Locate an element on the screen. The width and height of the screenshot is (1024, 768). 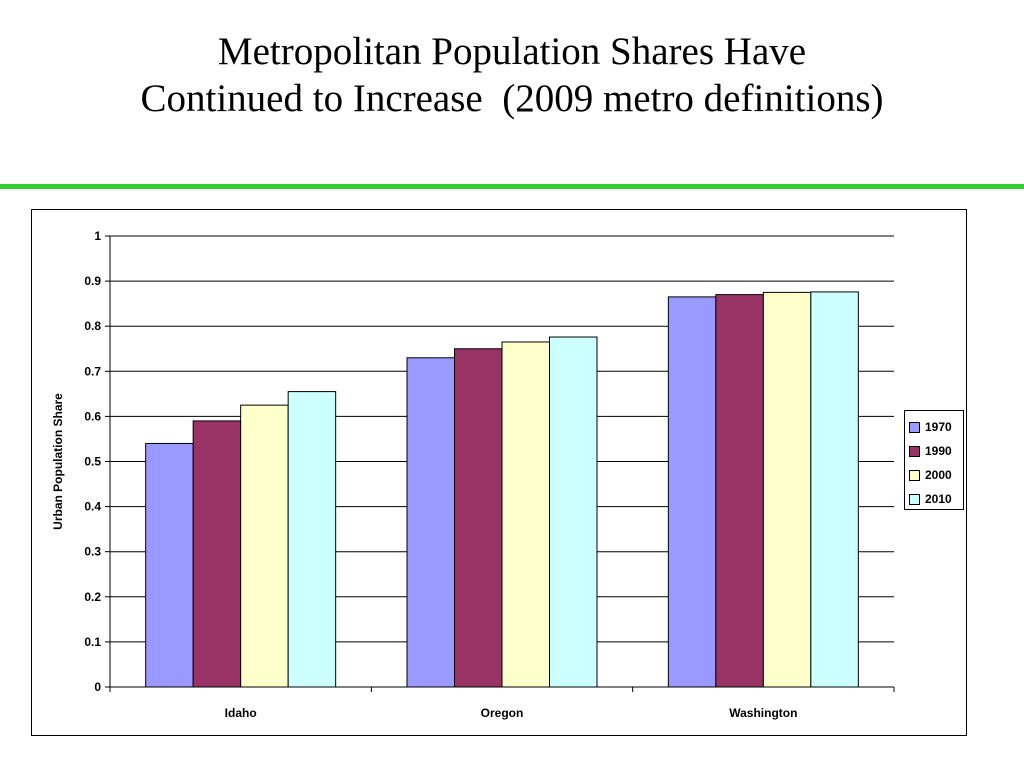
bar-1990-oregon is located at coordinates (478, 518).